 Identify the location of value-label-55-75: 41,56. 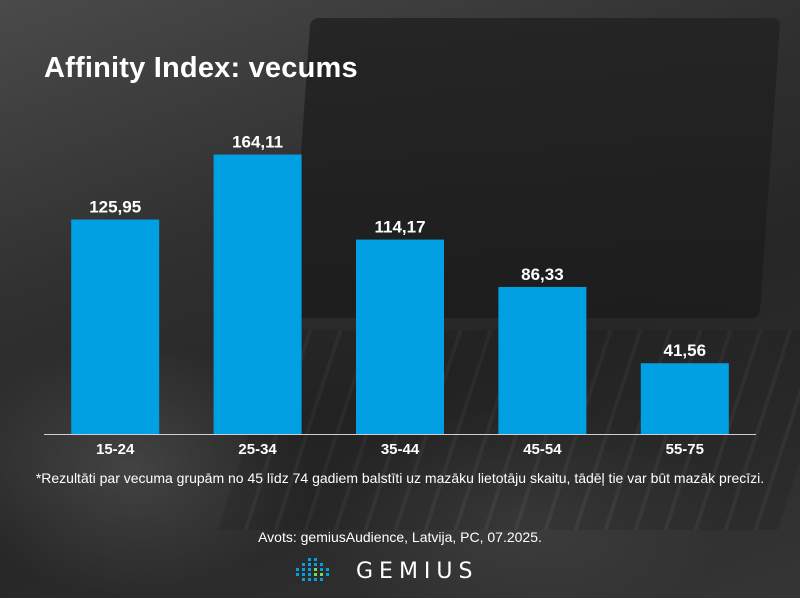
(685, 350).